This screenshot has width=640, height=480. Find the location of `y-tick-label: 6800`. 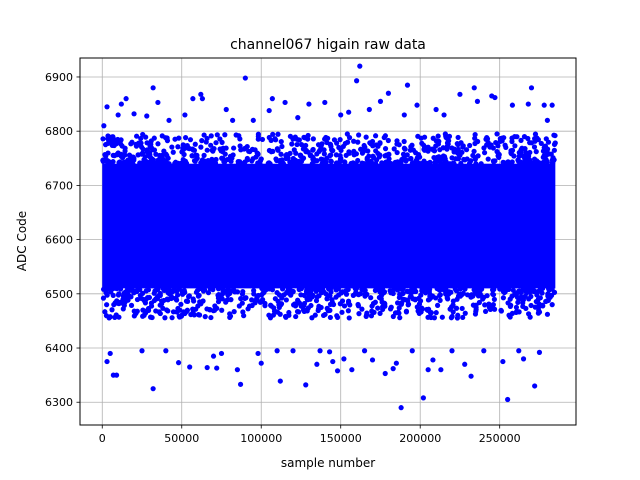

y-tick-label: 6800 is located at coordinates (59, 131).